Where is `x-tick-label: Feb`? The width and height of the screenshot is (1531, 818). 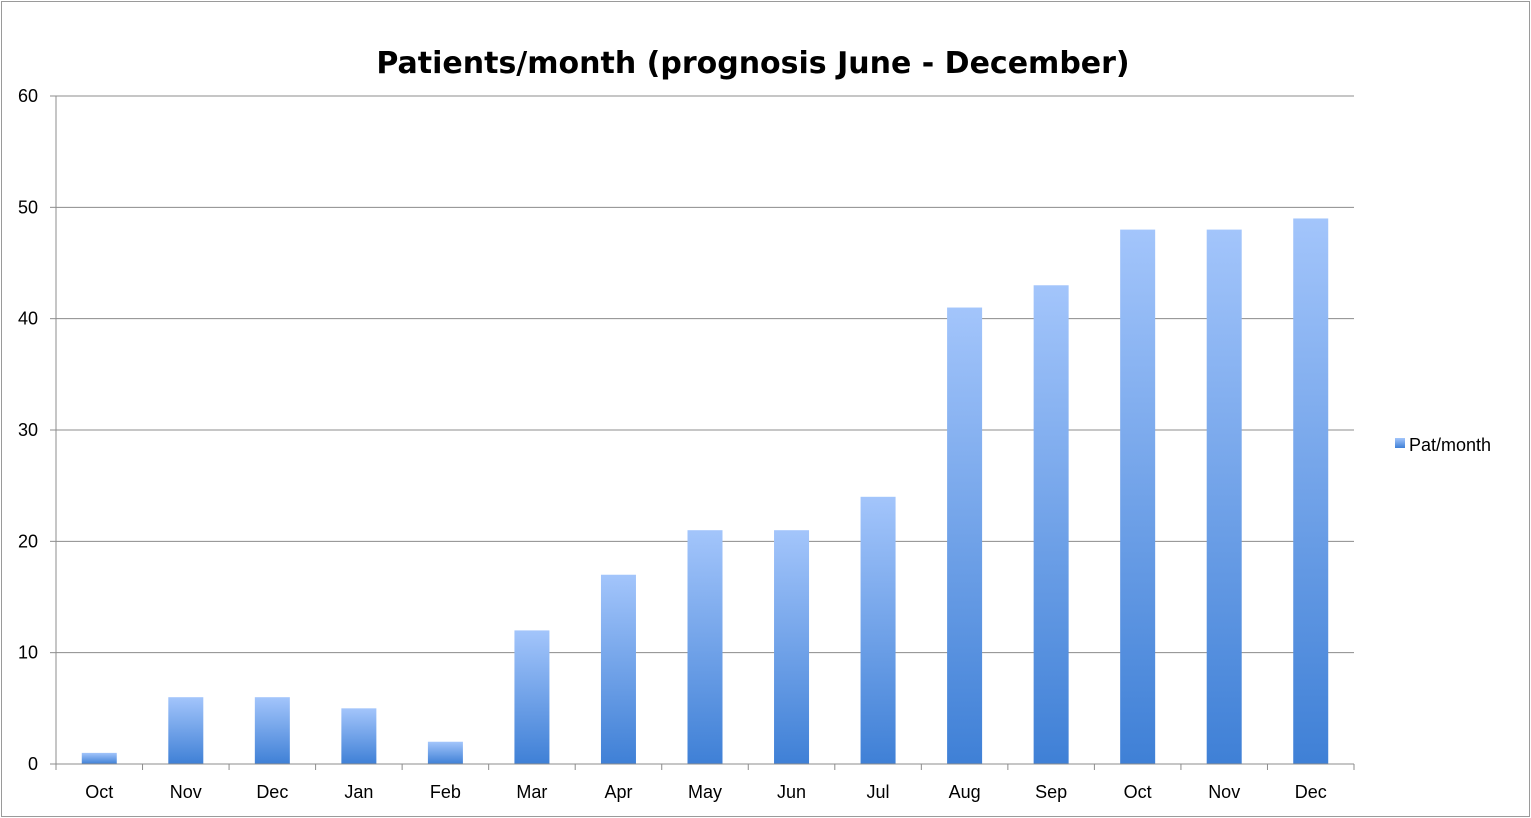
x-tick-label: Feb is located at coordinates (445, 792).